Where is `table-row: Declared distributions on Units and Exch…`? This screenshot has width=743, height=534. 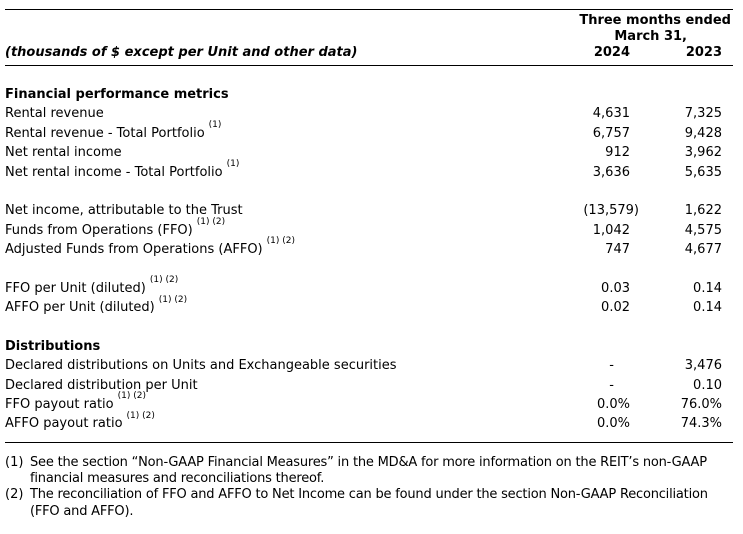 table-row: Declared distributions on Units and Exch… is located at coordinates (369, 365).